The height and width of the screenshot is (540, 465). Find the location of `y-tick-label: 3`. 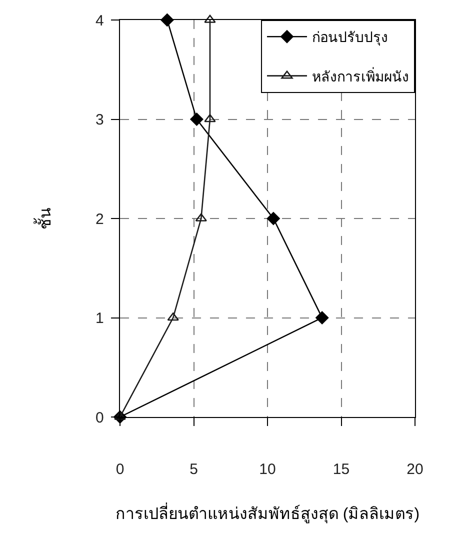

y-tick-label: 3 is located at coordinates (100, 120).